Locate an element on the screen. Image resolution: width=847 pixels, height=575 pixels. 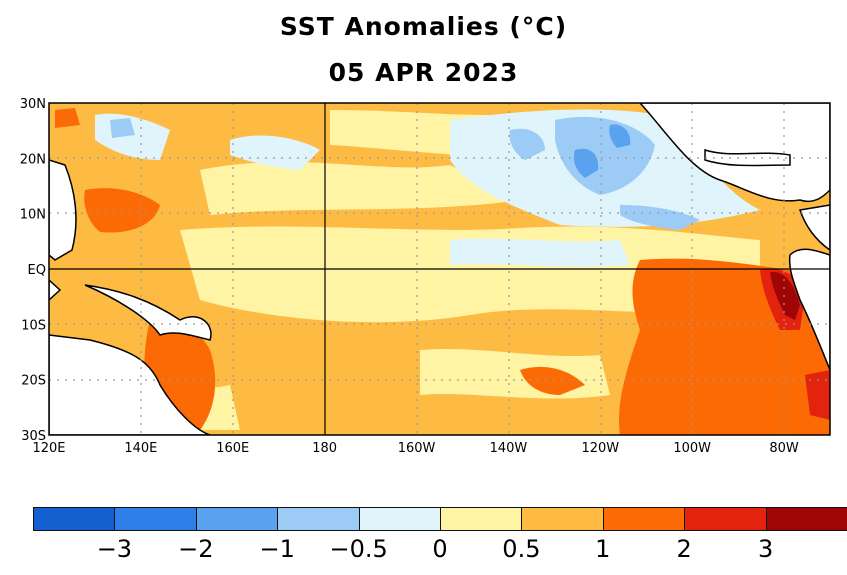
land-caribbean is located at coordinates (747, 157).